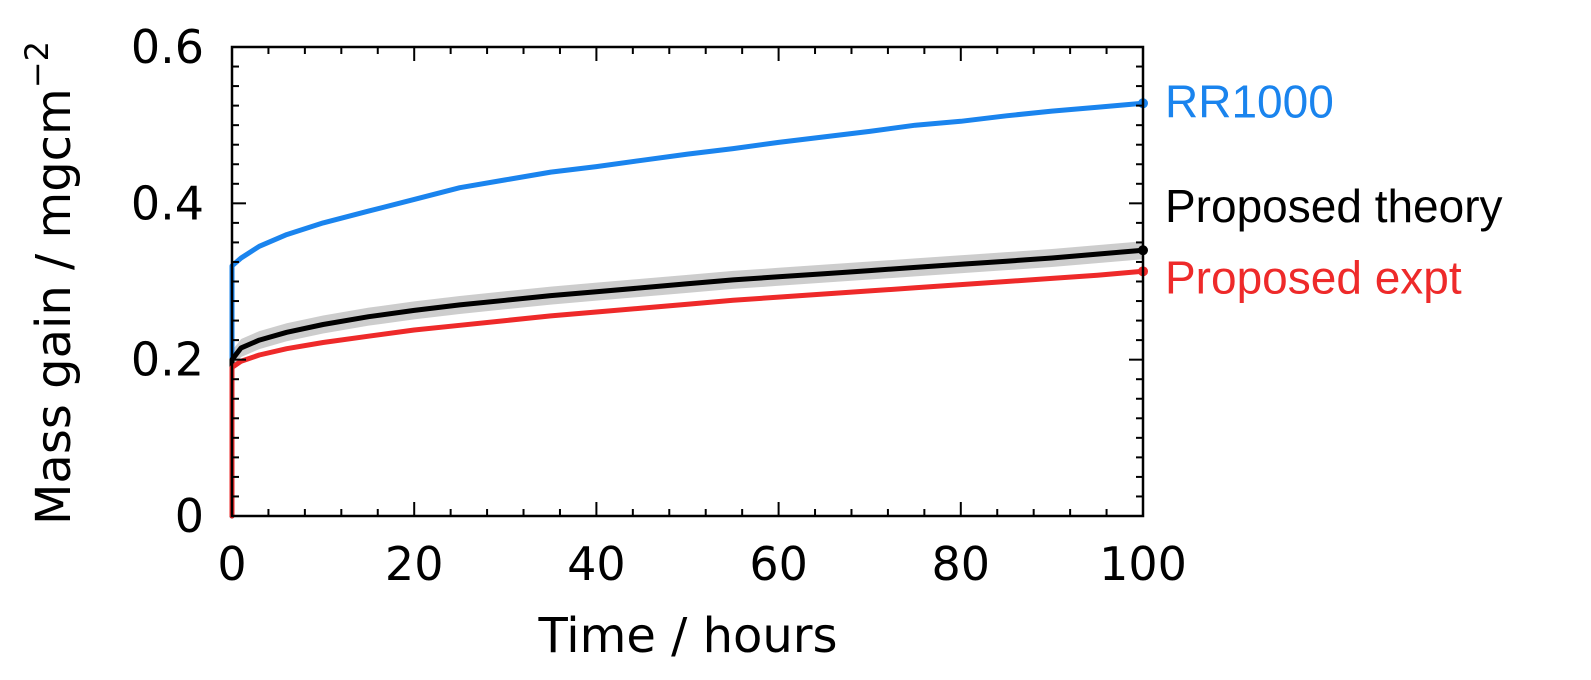  Describe the element at coordinates (596, 564) in the screenshot. I see `x-tick-label: 40` at that location.